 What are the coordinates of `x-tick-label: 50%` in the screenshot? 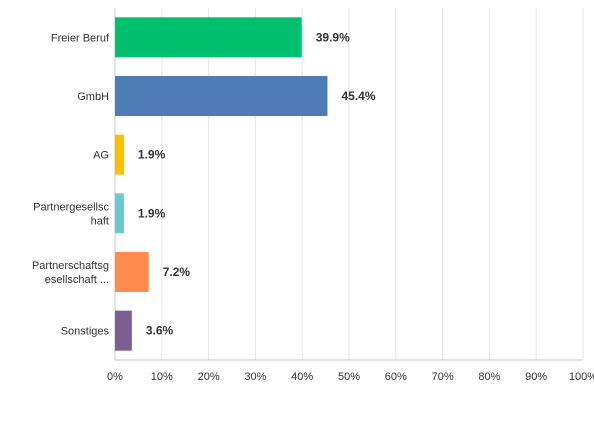 It's located at (349, 377).